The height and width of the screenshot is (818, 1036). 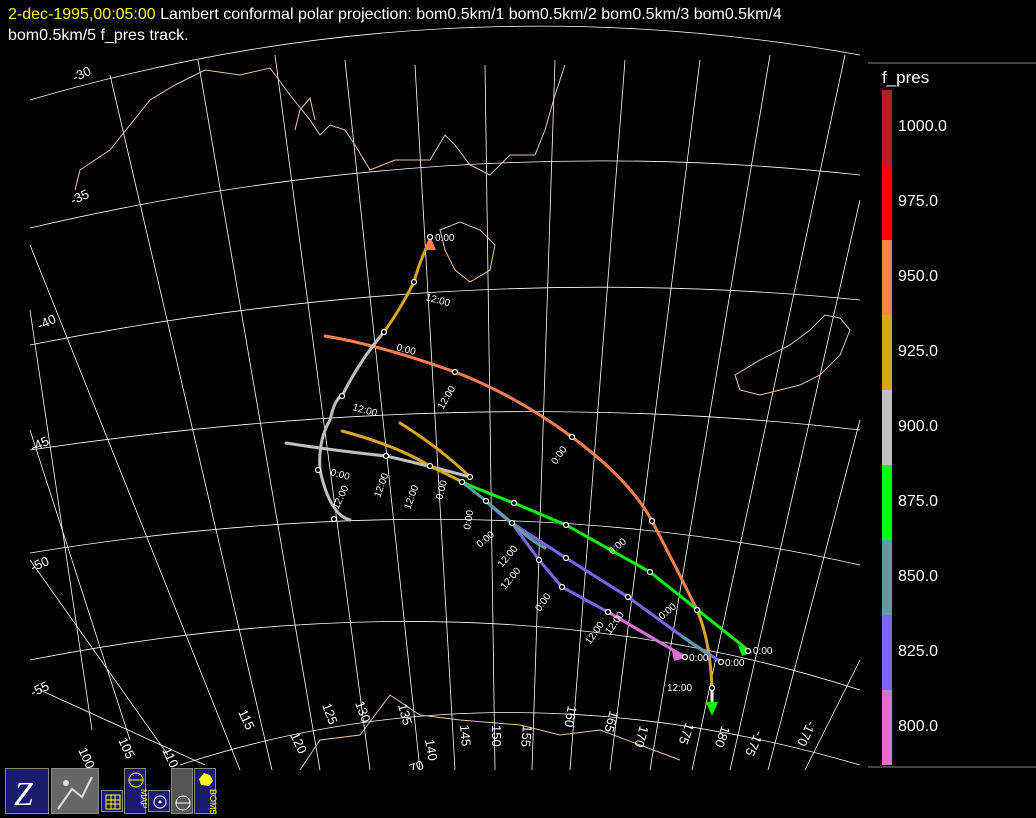 I want to click on title-date: 2-dec-1995,00:05:00, so click(x=82, y=14).